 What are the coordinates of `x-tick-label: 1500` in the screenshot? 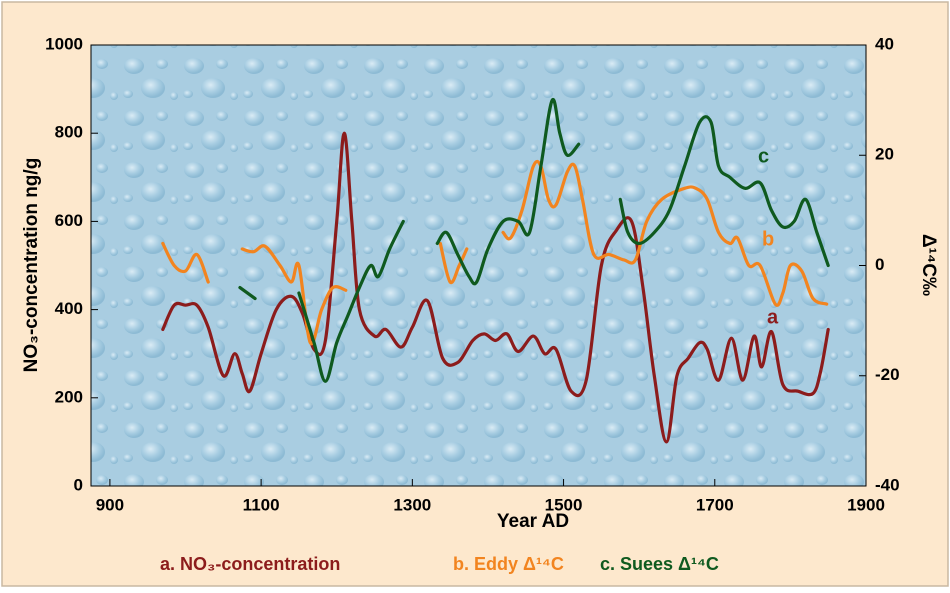 It's located at (564, 504).